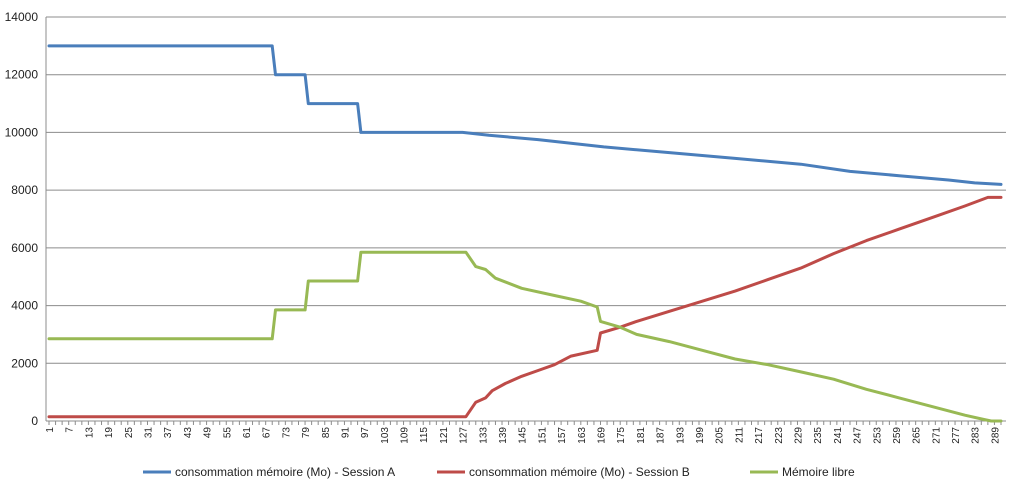 This screenshot has height=491, width=1024. What do you see at coordinates (70, 430) in the screenshot?
I see `x-tick-label: 7` at bounding box center [70, 430].